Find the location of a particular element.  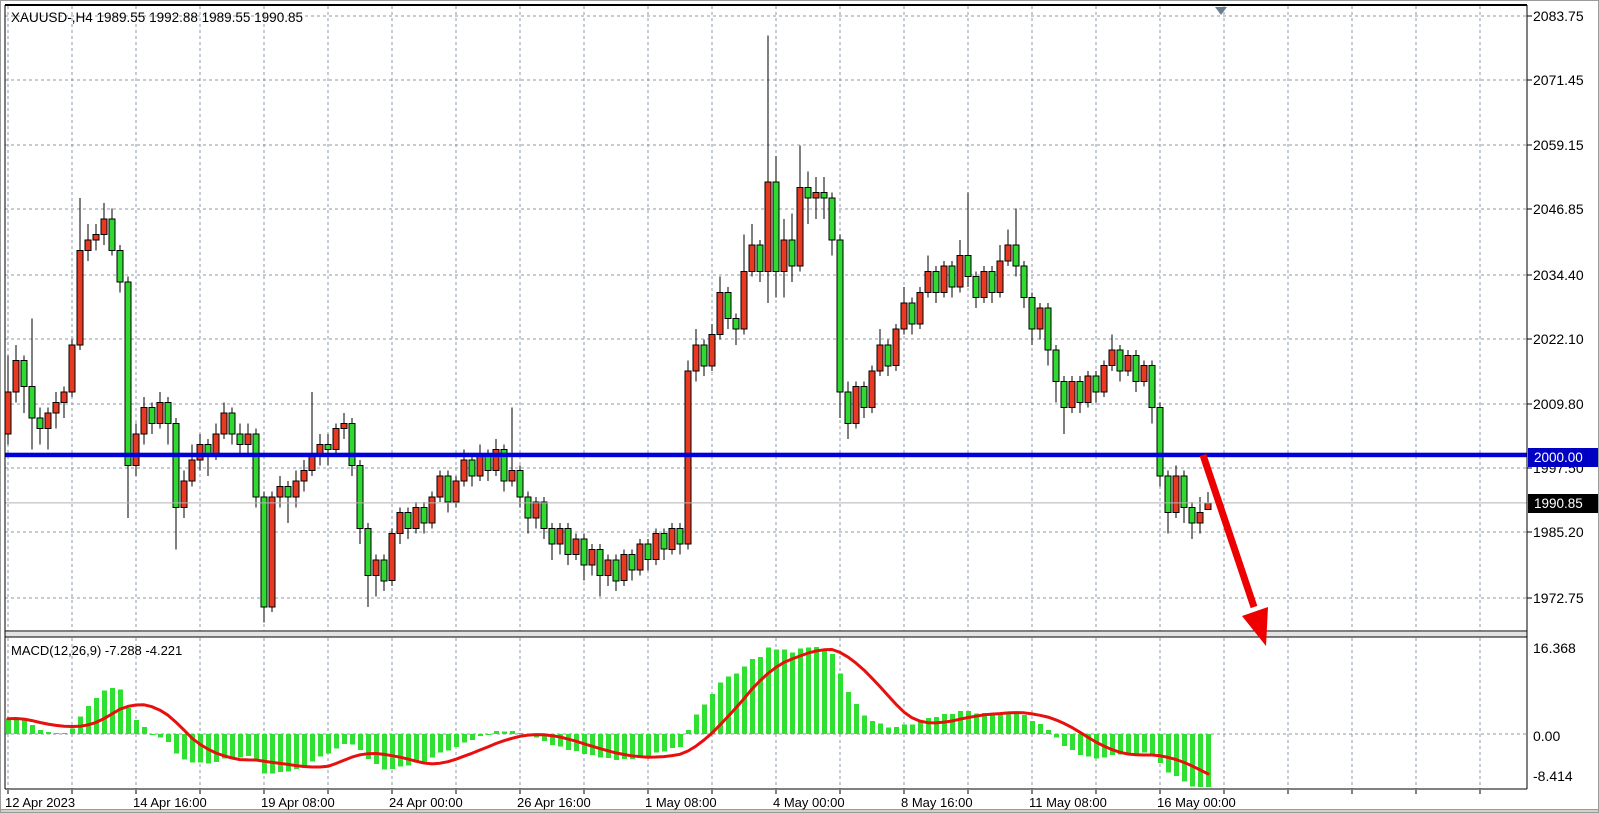

price-scale is located at coordinates (1563, 397).